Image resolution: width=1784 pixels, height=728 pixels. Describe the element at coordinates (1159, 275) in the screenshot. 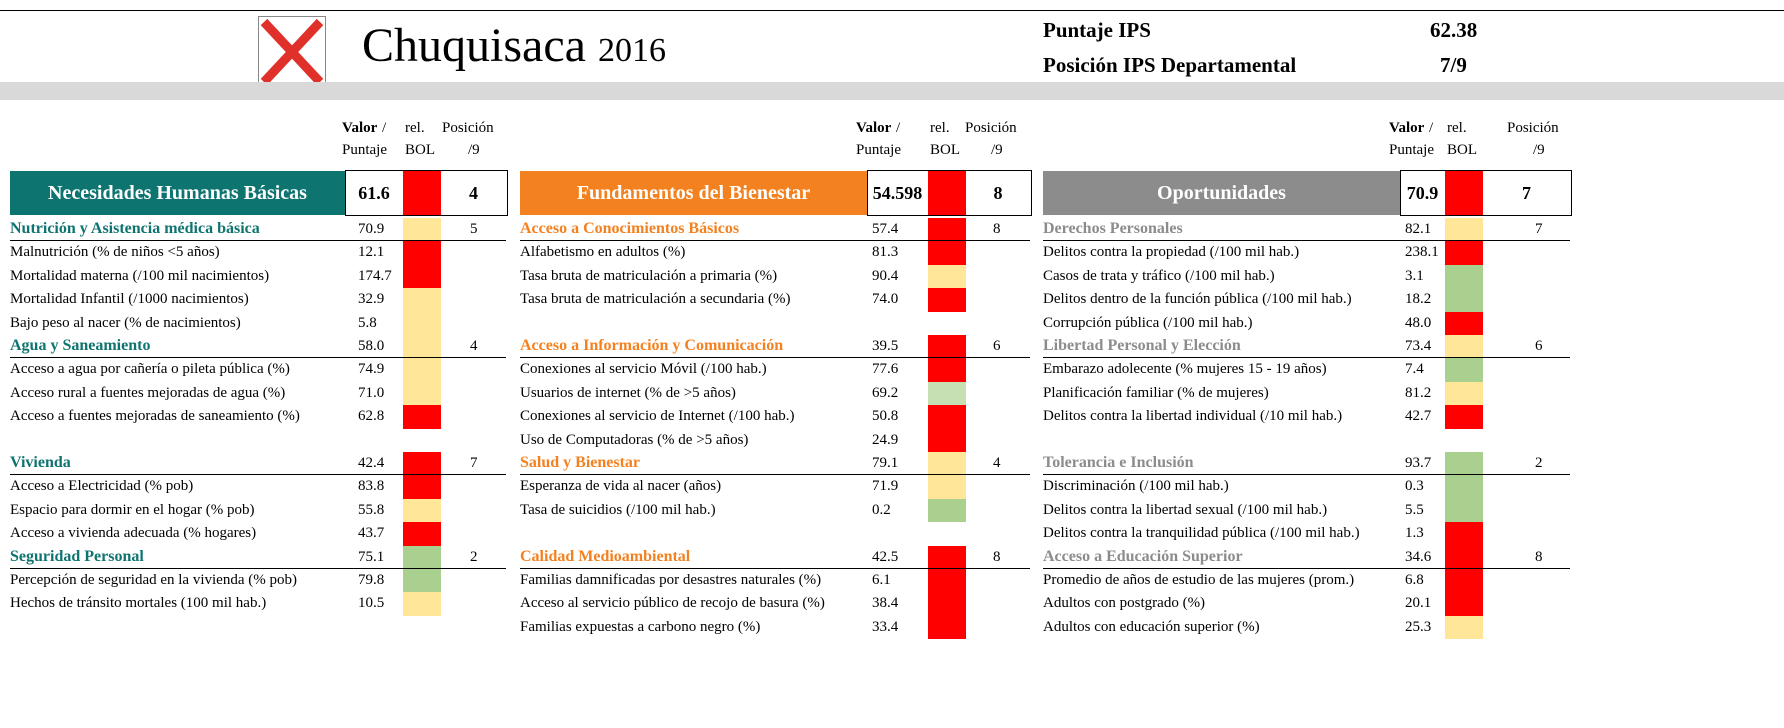

I see `indicator-name: Casos de trata y tráfico (/100 mil hab.)` at that location.